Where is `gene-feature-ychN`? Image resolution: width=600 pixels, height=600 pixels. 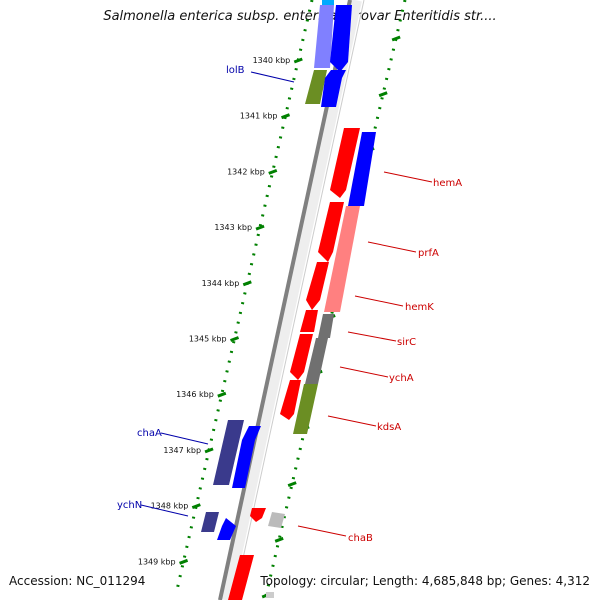 gene-feature-ychN is located at coordinates (210, 522).